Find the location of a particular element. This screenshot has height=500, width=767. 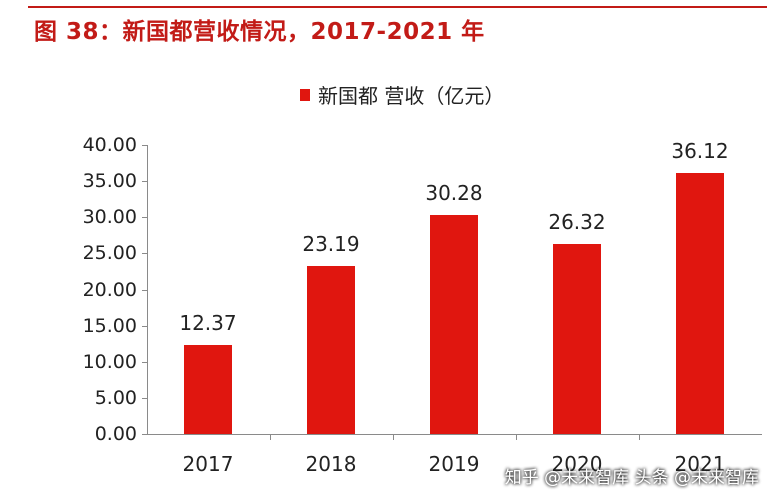

bar-2021 is located at coordinates (700, 303).